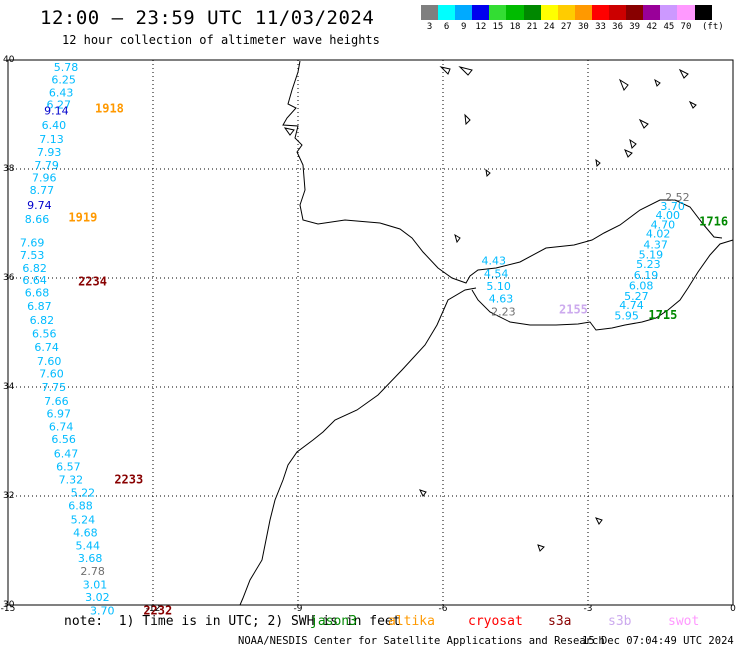 This screenshot has height=650, width=740. What do you see at coordinates (71, 479) in the screenshot?
I see `wave-height-value: 7.32` at bounding box center [71, 479].